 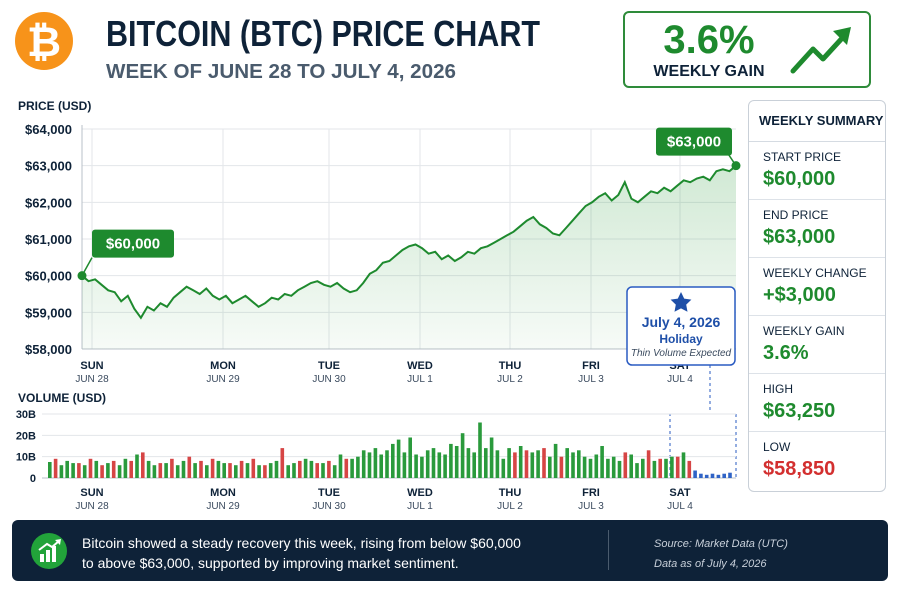 I want to click on footer-asof: Data as of July 4, 2026, so click(x=710, y=564).